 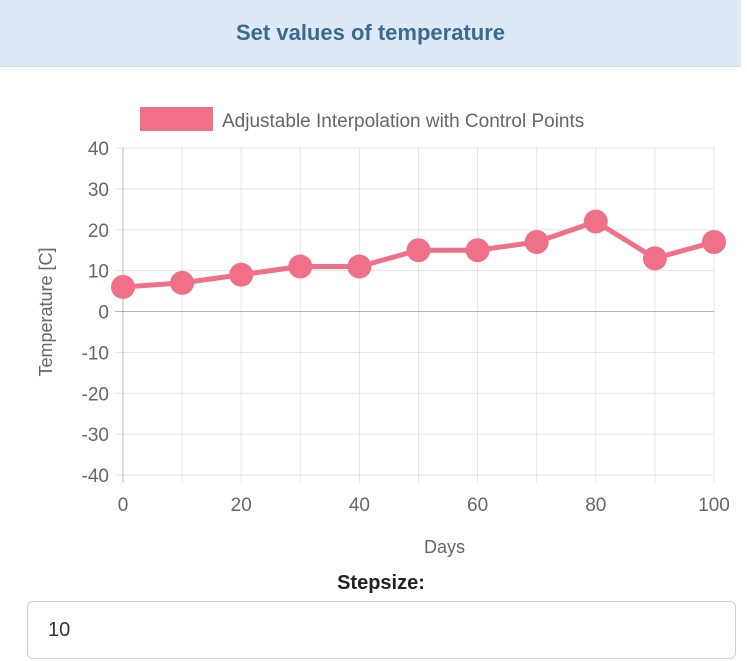 What do you see at coordinates (477, 505) in the screenshot?
I see `x-tick-label: 60` at bounding box center [477, 505].